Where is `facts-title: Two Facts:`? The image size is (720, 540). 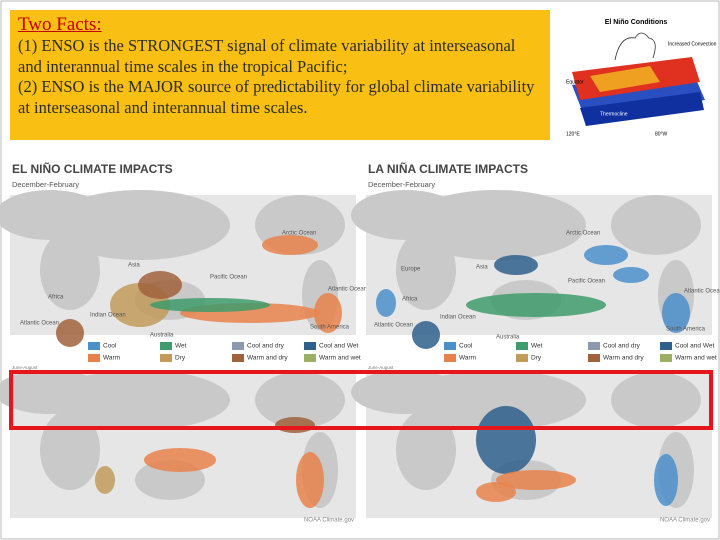
facts-title: Two Facts: is located at coordinates (60, 24).